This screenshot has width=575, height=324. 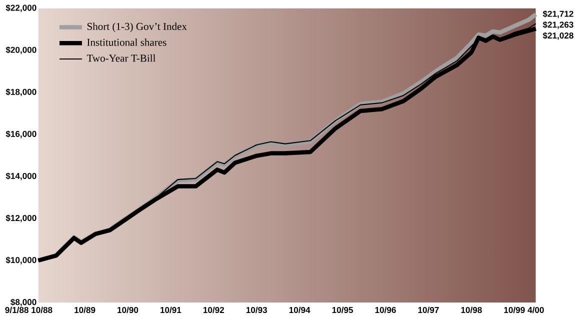 I want to click on legend-label: Institutional shares, so click(x=126, y=42).